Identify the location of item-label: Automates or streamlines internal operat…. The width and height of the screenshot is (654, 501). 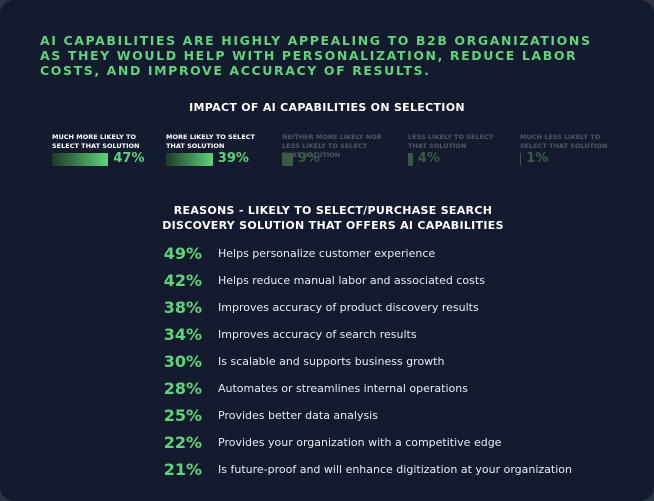
(343, 388).